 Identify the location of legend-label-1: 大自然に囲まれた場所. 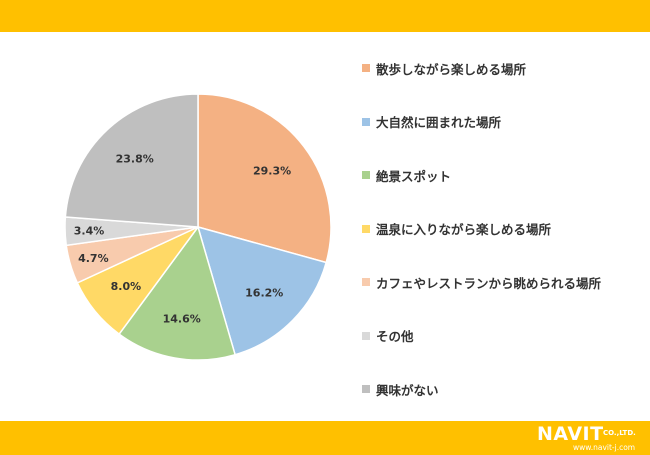
(439, 122).